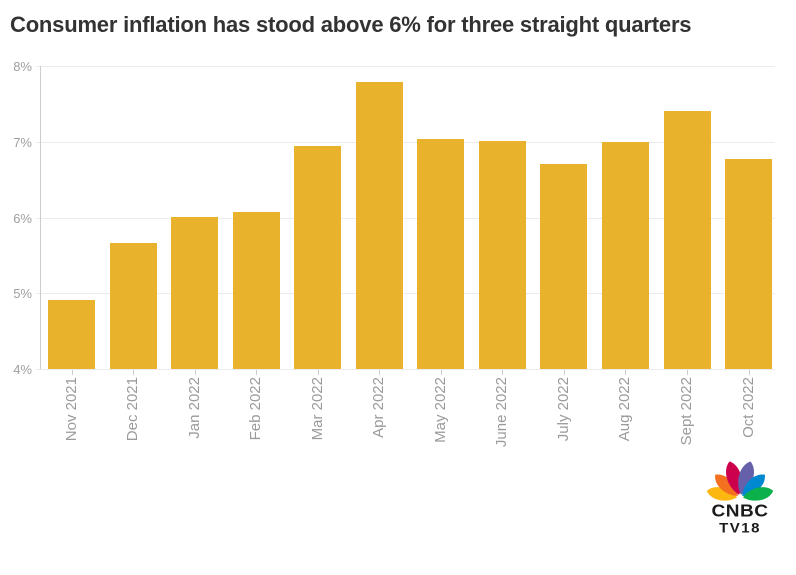 This screenshot has height=575, width=796. What do you see at coordinates (625, 409) in the screenshot?
I see `x-axis-label: Aug 2022` at bounding box center [625, 409].